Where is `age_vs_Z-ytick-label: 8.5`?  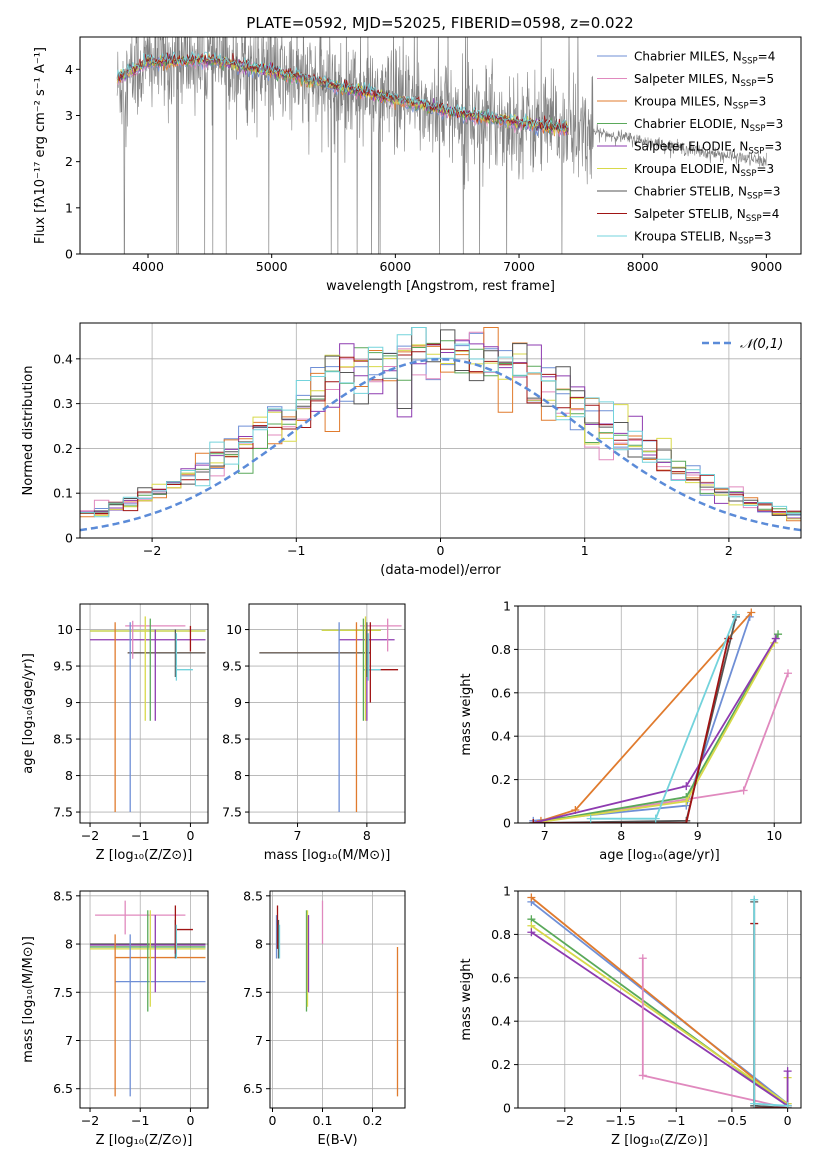
age_vs_Z-ytick-label: 8.5 is located at coordinates (63, 739).